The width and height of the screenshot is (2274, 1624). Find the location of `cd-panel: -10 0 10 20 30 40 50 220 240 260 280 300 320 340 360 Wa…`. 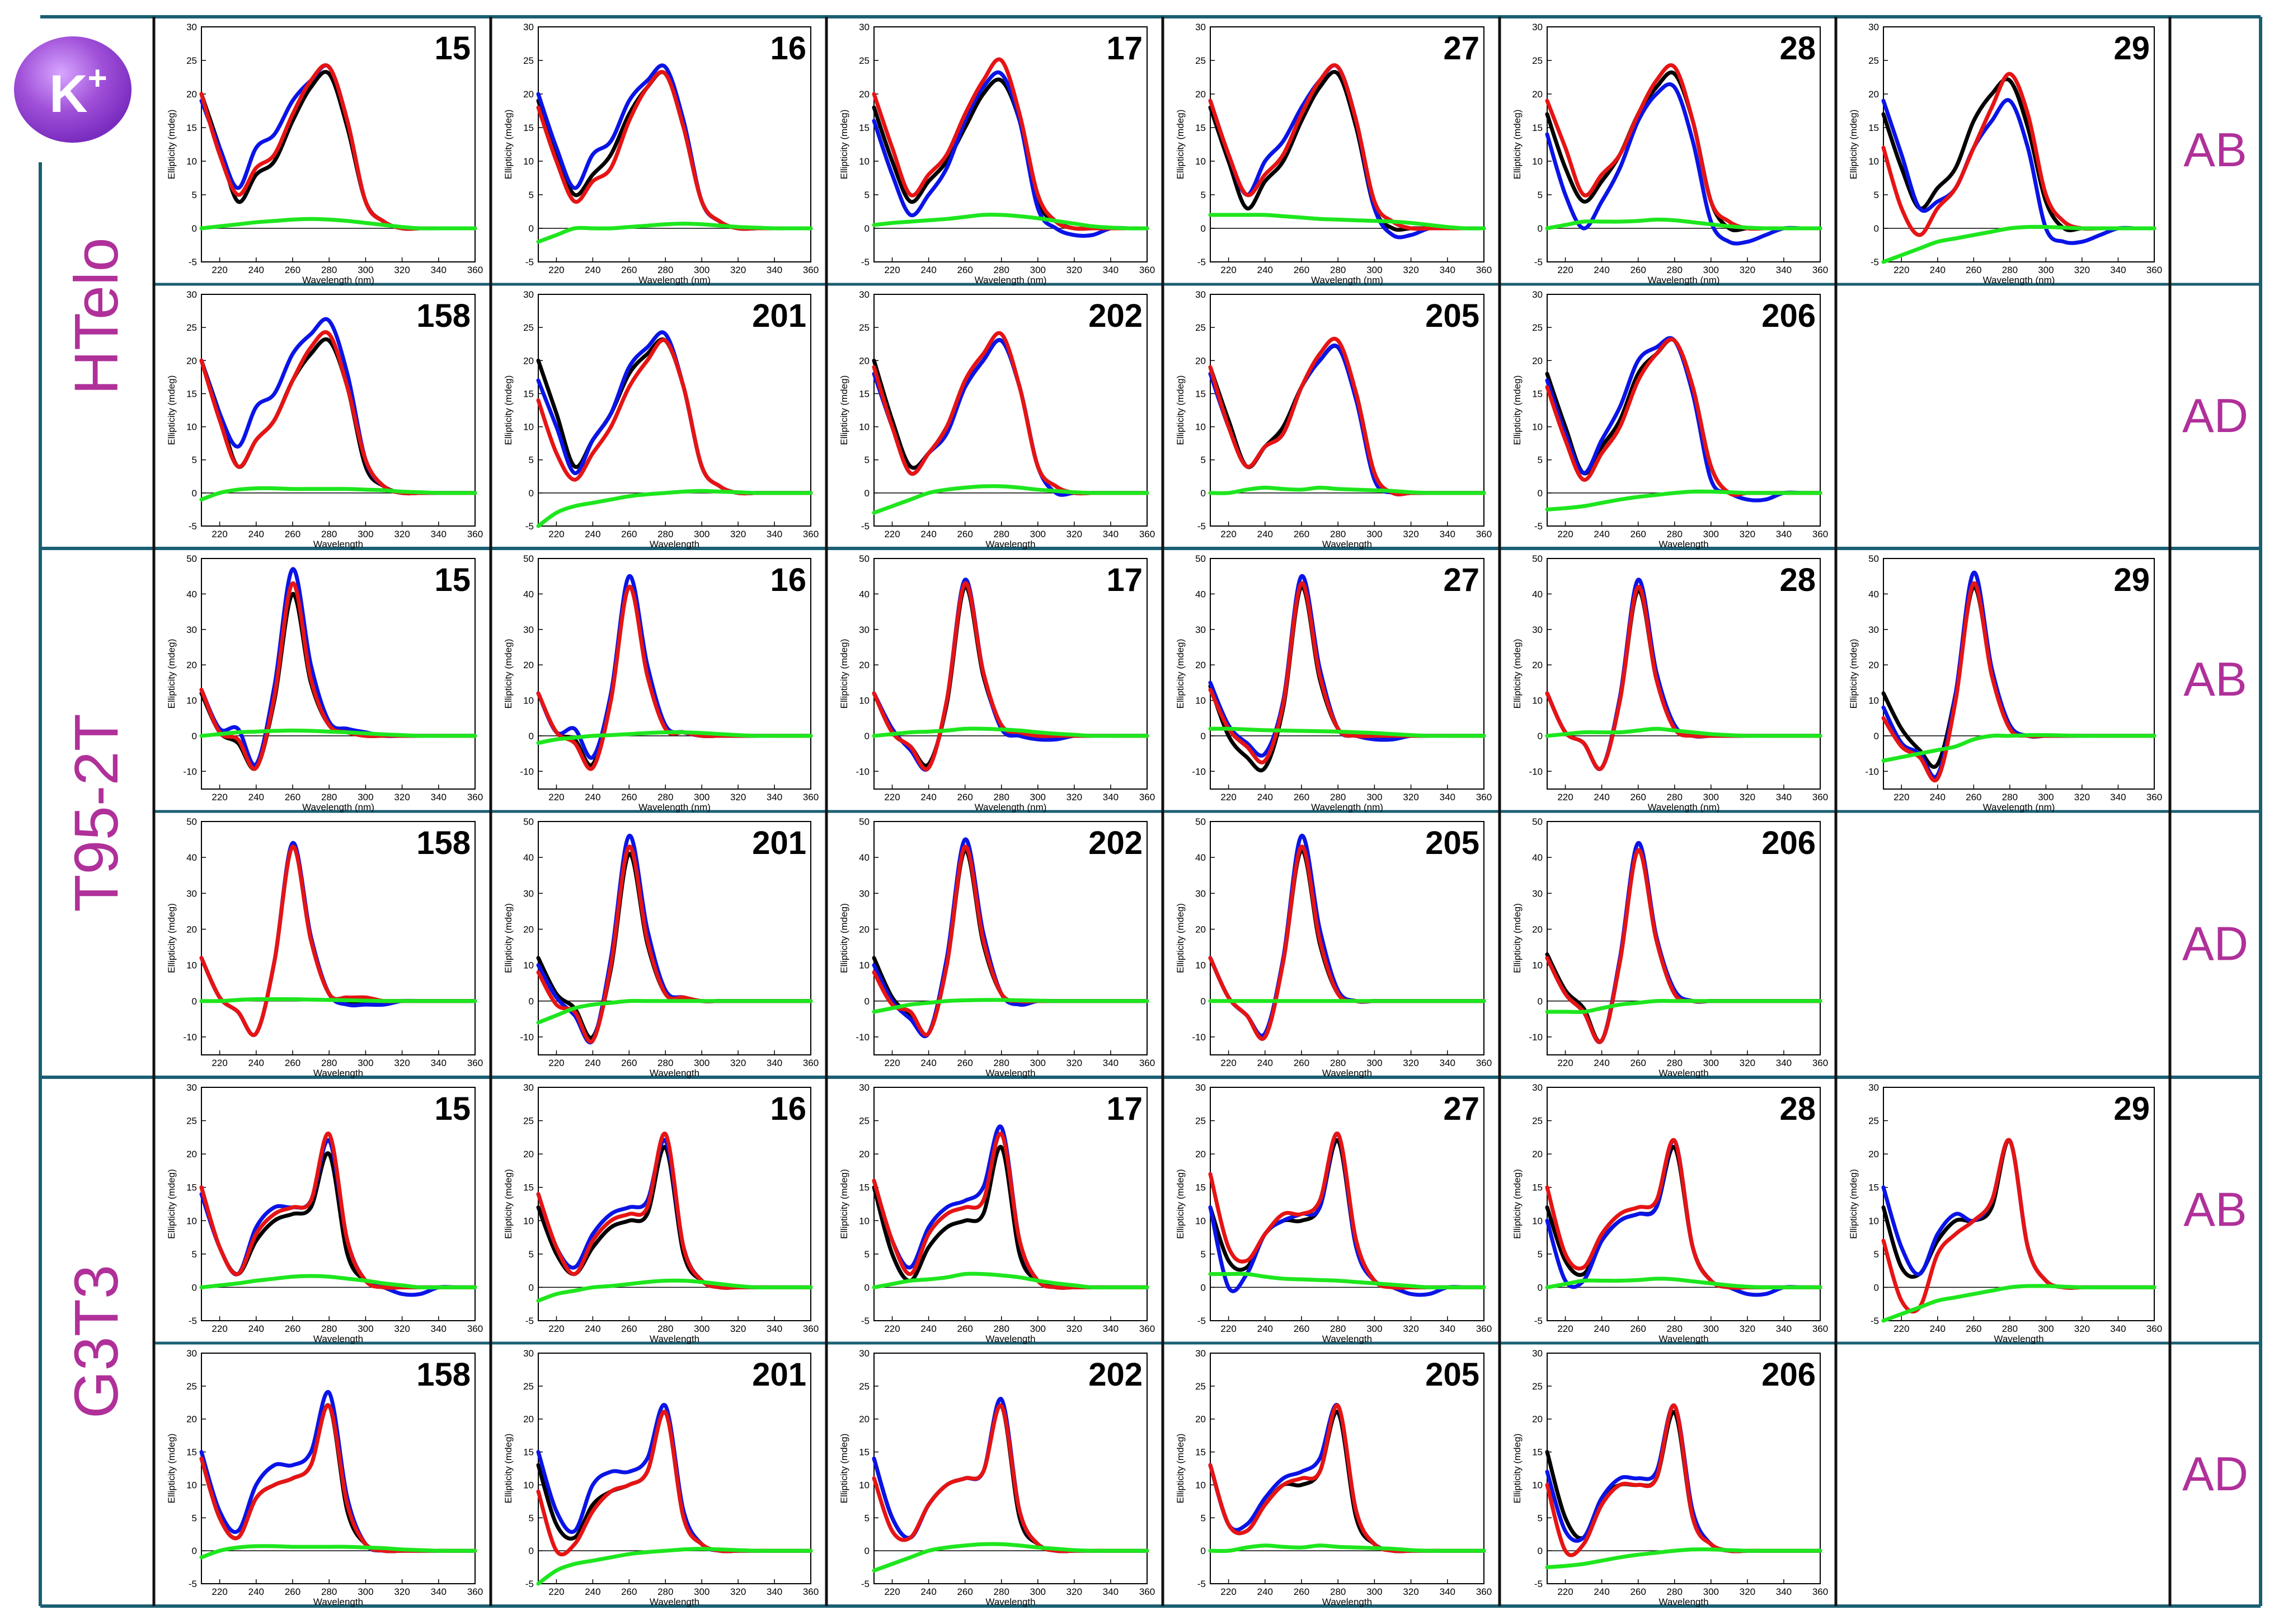

cd-panel: -10 0 10 20 30 40 50 220 240 260 280 300 320 340 360 Wa… is located at coordinates (997, 947).